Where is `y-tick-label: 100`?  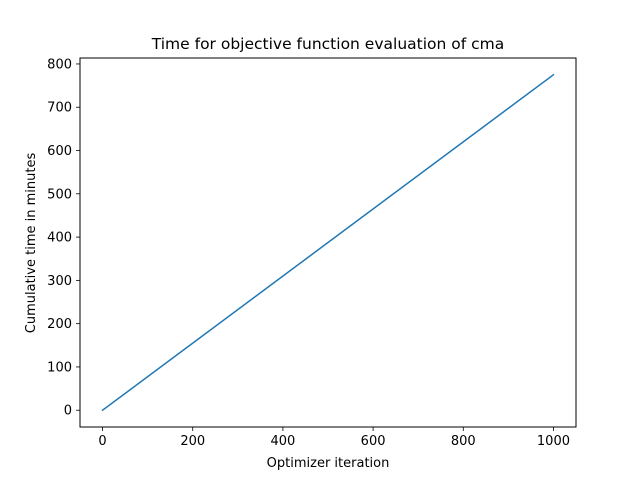 y-tick-label: 100 is located at coordinates (59, 367).